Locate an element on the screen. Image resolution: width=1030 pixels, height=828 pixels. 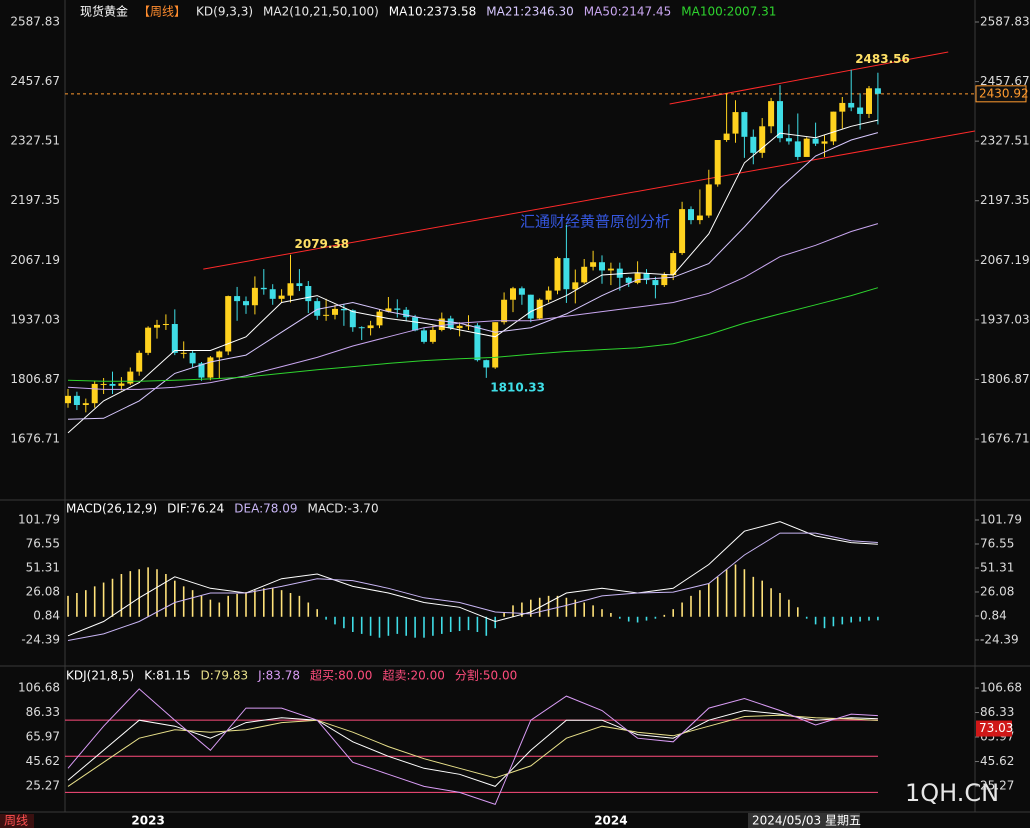
y-tick-label: 45.62 is located at coordinates (43, 761).